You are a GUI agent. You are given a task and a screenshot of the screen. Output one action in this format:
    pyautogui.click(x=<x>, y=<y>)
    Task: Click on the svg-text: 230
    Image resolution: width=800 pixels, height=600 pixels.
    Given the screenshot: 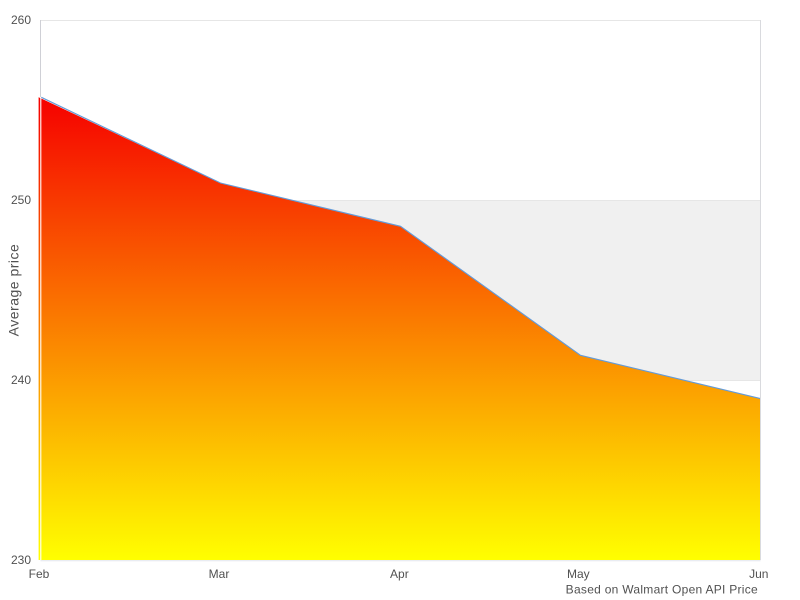 What is the action you would take?
    pyautogui.click(x=21, y=560)
    